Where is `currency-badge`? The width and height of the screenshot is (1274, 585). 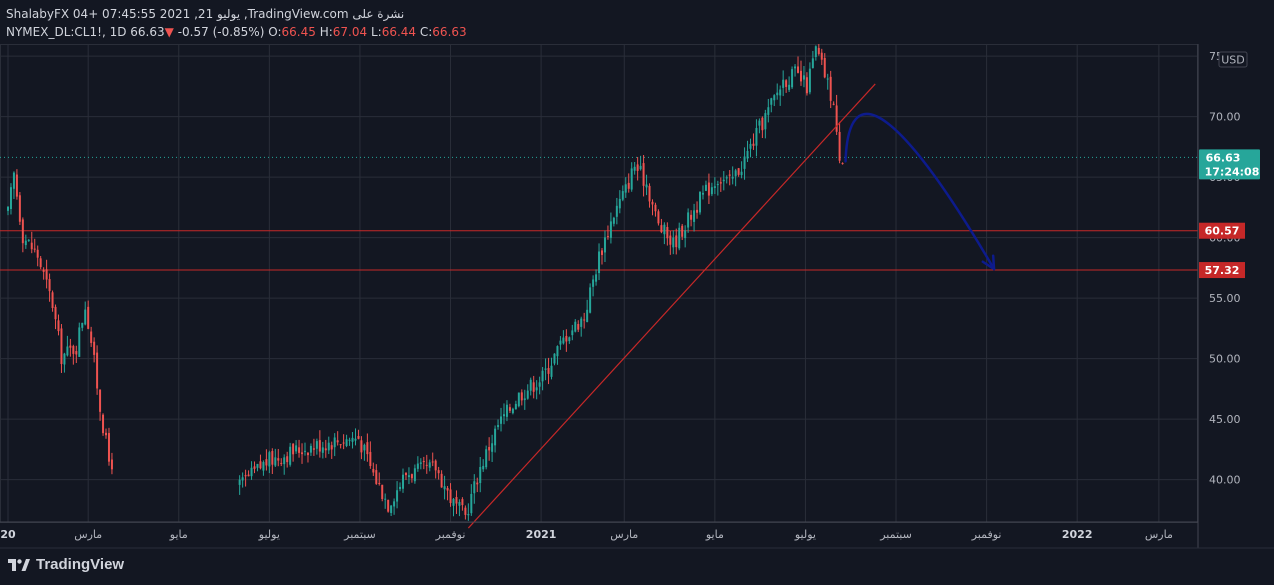 currency-badge is located at coordinates (1233, 59).